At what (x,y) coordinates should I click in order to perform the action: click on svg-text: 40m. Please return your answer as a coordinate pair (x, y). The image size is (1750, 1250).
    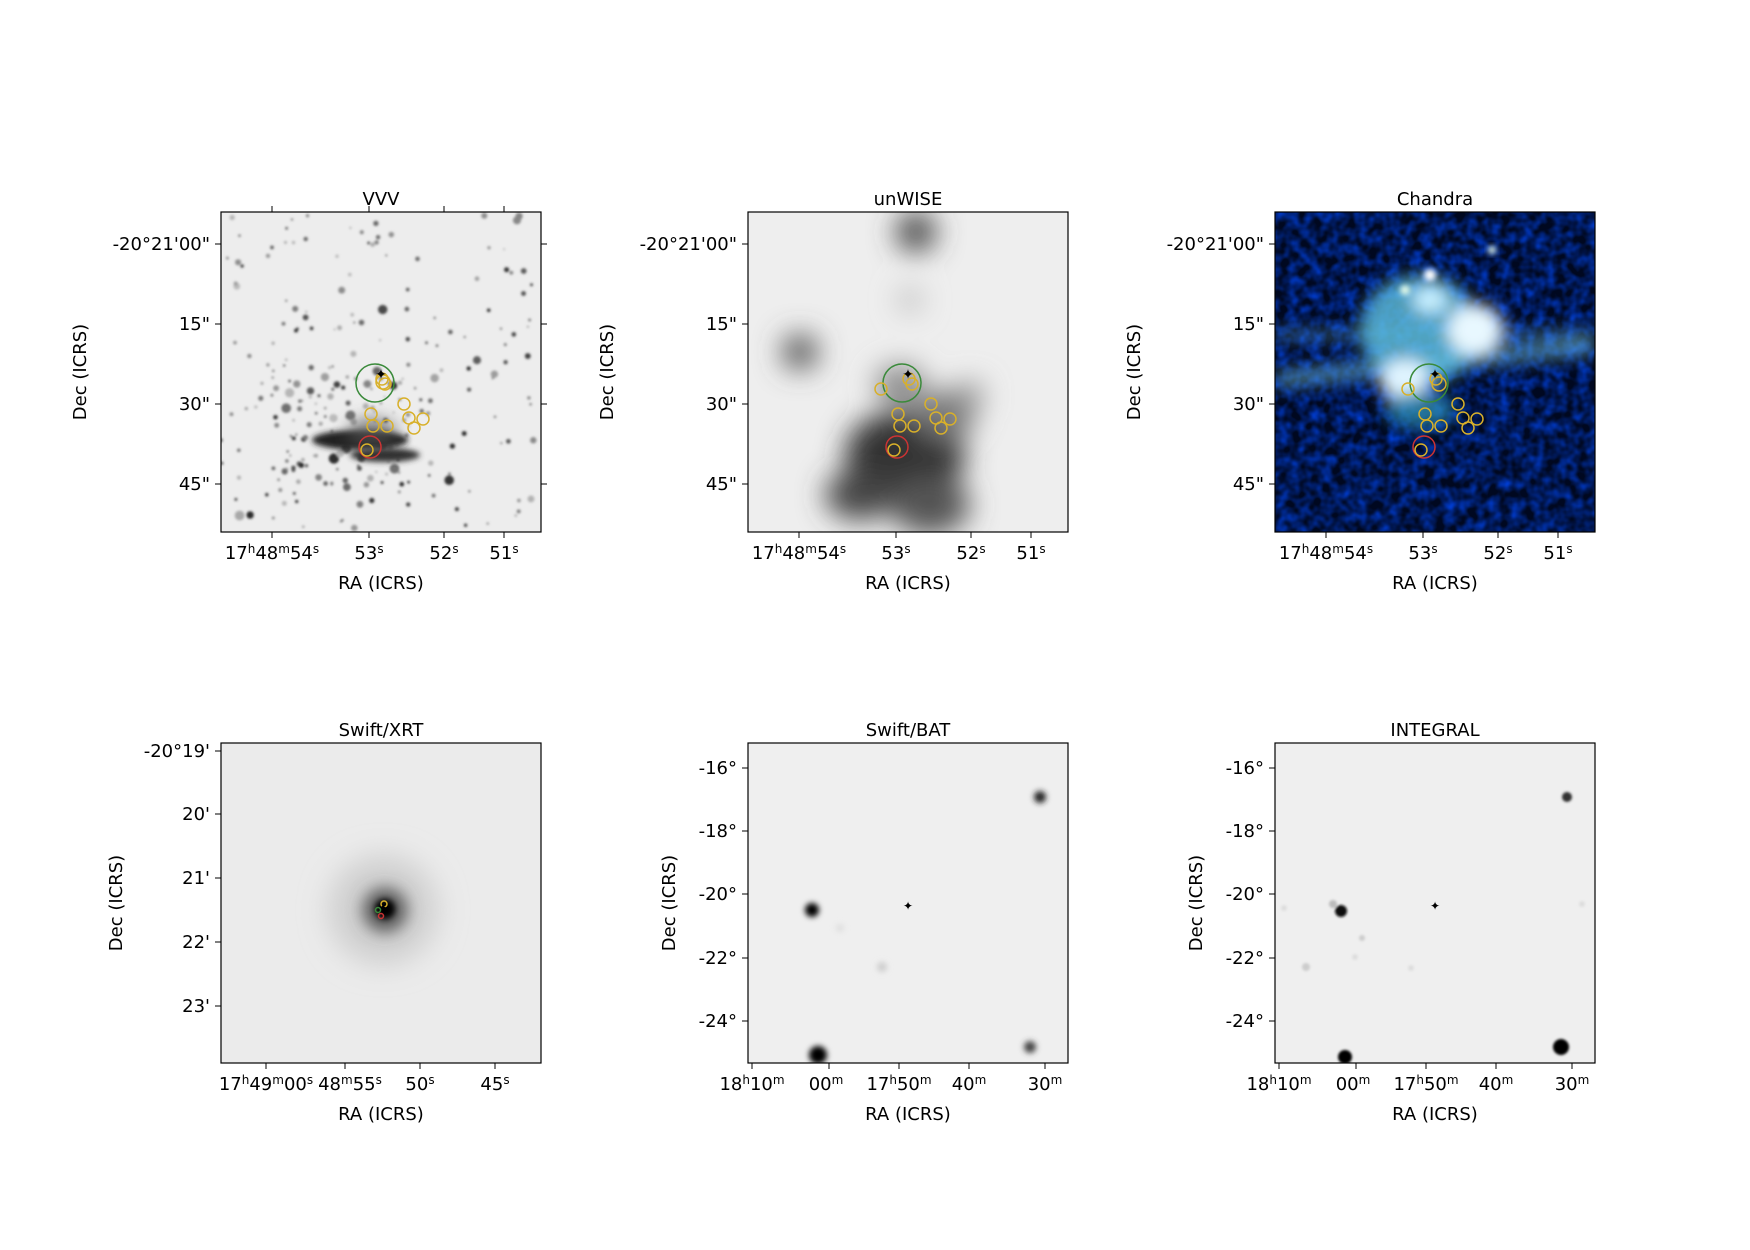
    Looking at the image, I should click on (969, 1084).